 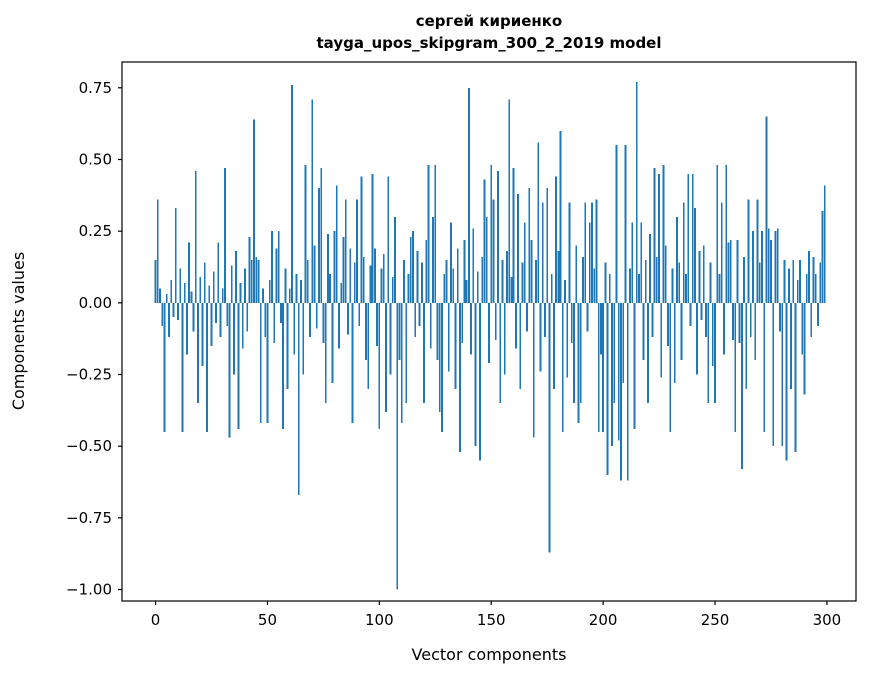 I want to click on x-tick-label: 50, so click(x=267, y=620).